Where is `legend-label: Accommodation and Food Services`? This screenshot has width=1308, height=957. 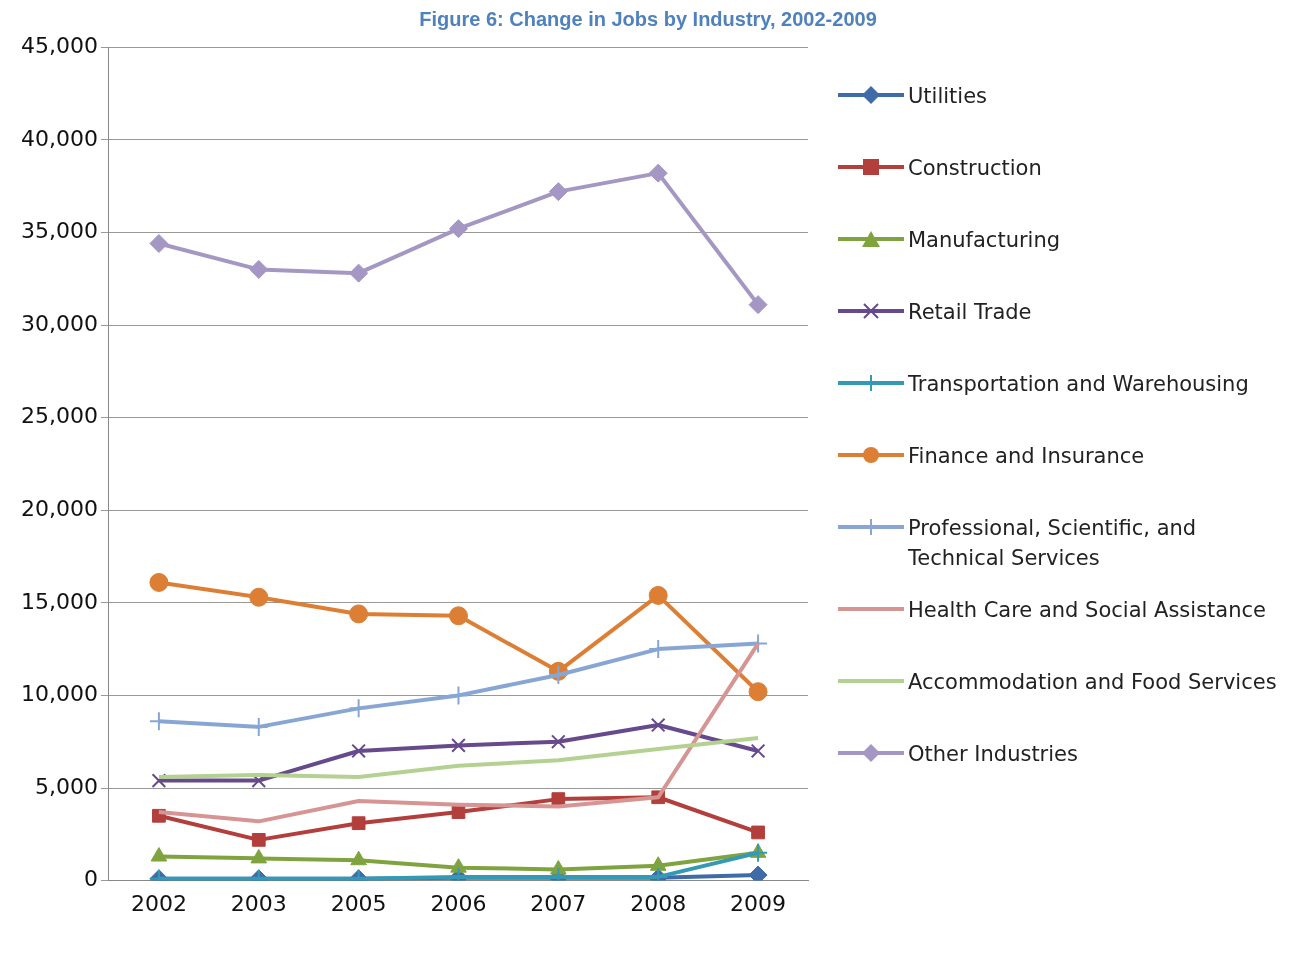 legend-label: Accommodation and Food Services is located at coordinates (1092, 682).